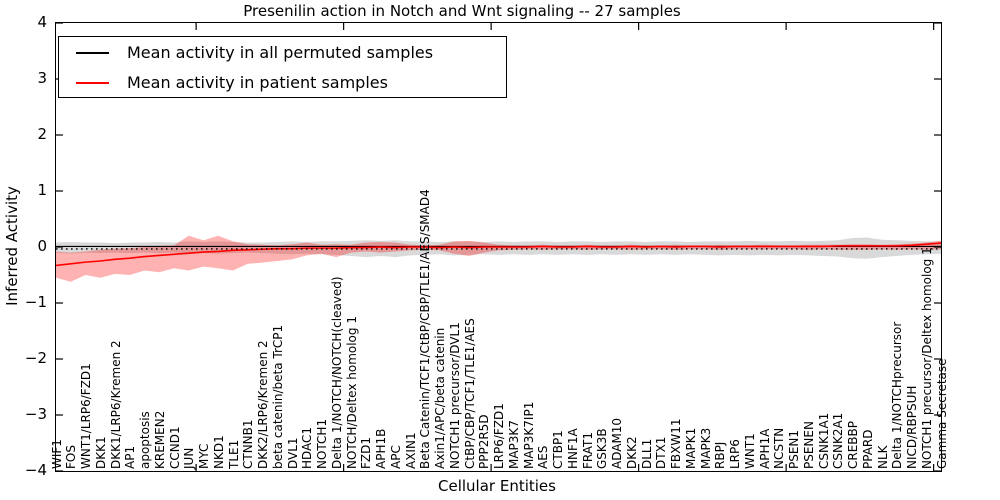 Image resolution: width=1000 pixels, height=500 pixels. I want to click on x-category-label: ADAM10, so click(617, 443).